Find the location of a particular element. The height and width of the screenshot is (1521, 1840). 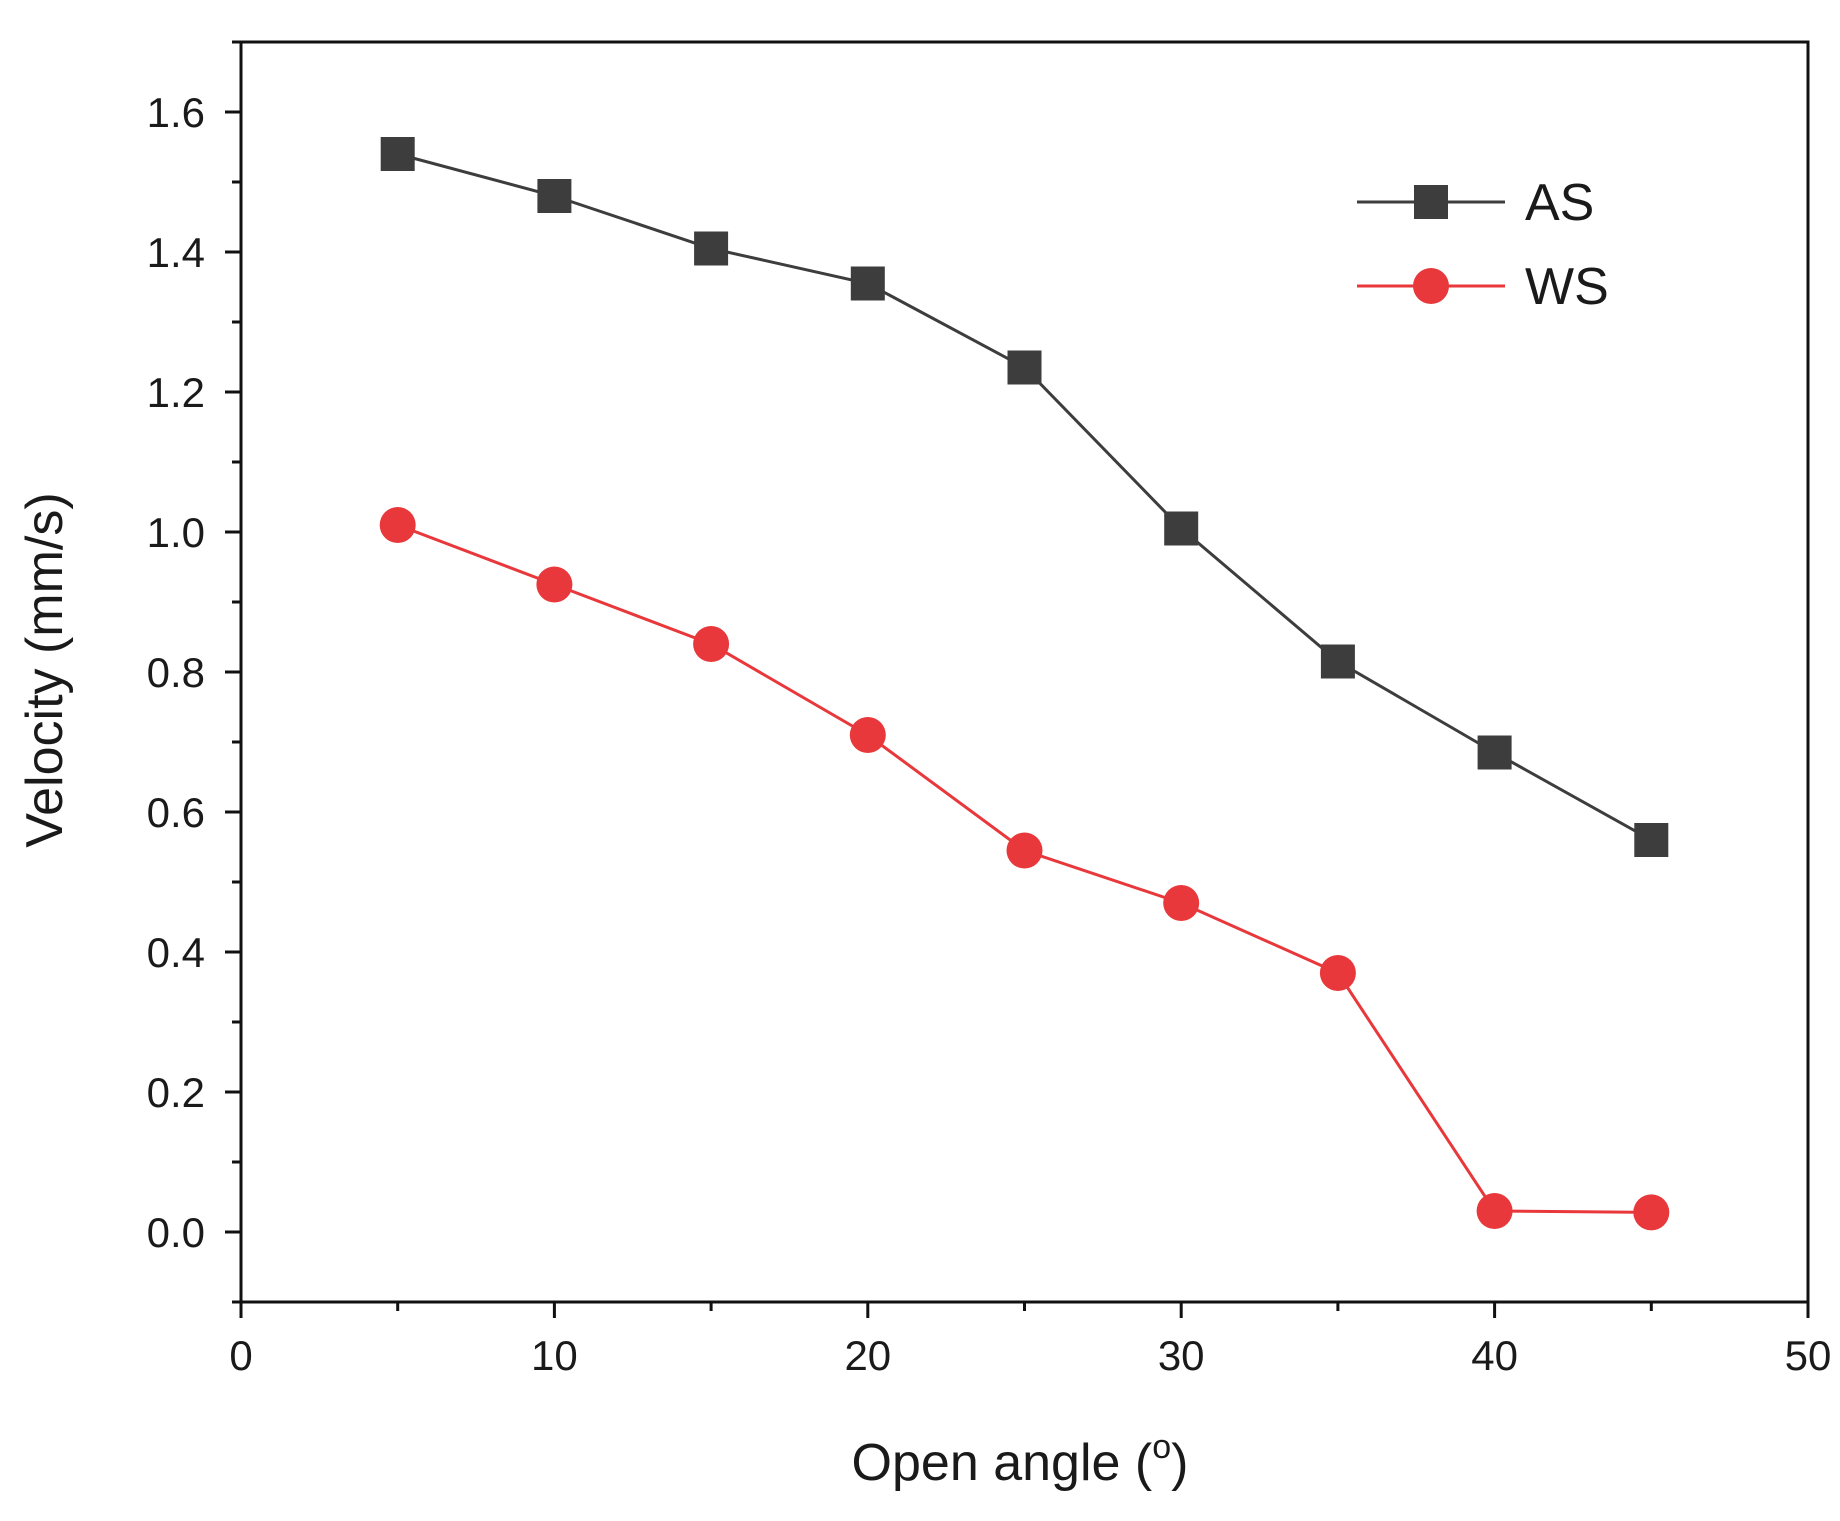

x-tick-label: 50 is located at coordinates (1808, 1355).